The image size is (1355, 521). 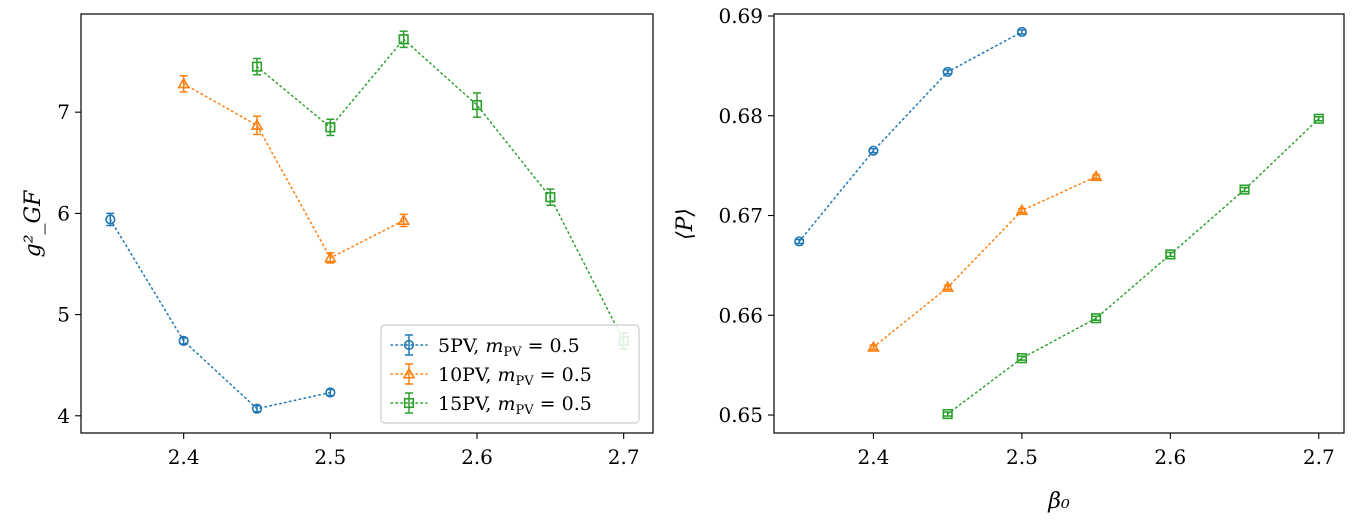 I want to click on legend-label: 15PV, mPV = 0.5, so click(x=515, y=405).